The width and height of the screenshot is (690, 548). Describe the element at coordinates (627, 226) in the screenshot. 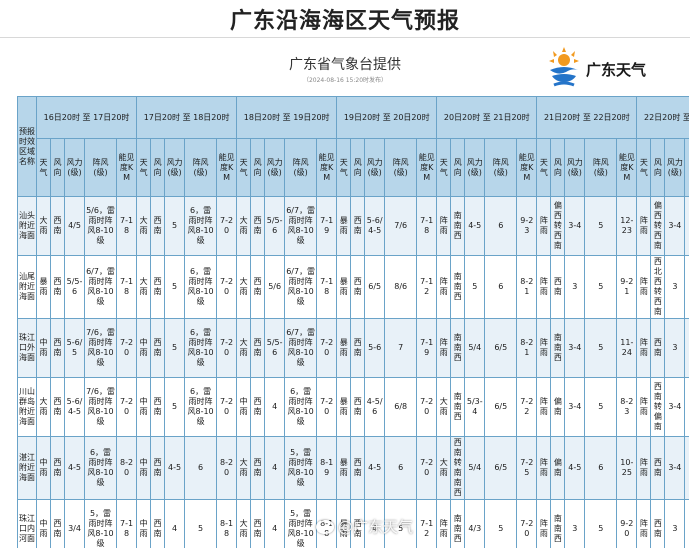

I see `forecast-cell: 12-23` at that location.